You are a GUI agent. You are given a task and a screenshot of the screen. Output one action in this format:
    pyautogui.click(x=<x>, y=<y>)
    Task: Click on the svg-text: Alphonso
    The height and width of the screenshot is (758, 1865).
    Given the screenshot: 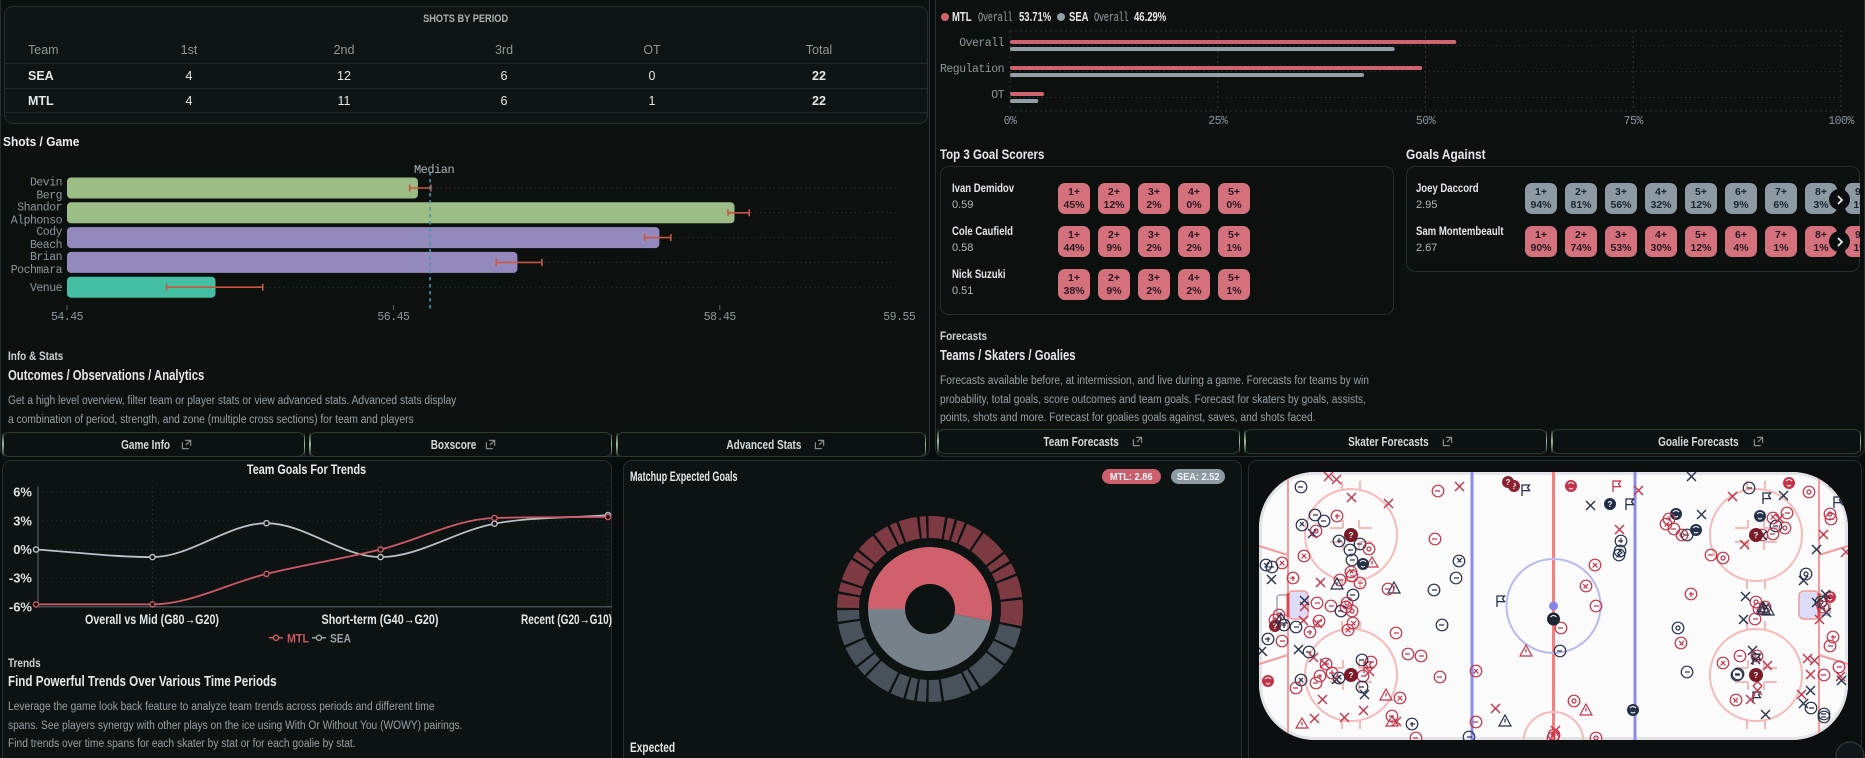 What is the action you would take?
    pyautogui.click(x=37, y=220)
    